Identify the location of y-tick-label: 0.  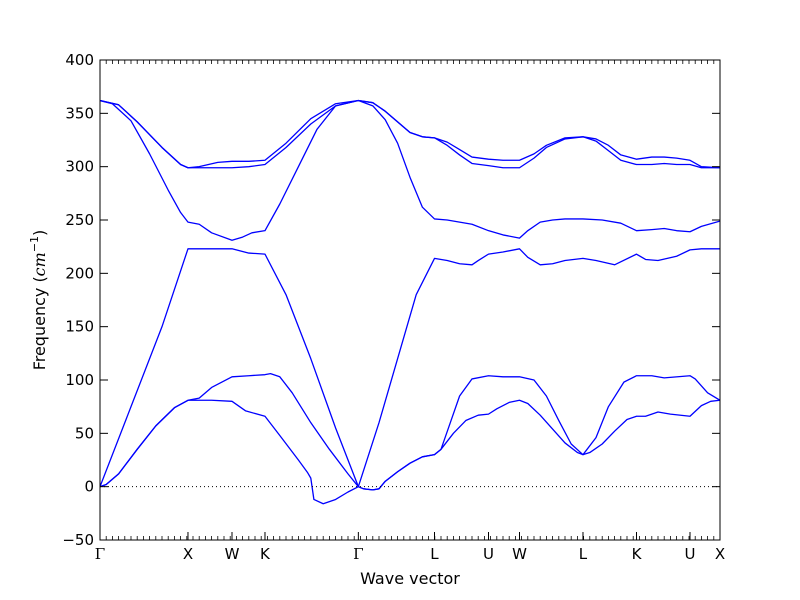
(89, 487).